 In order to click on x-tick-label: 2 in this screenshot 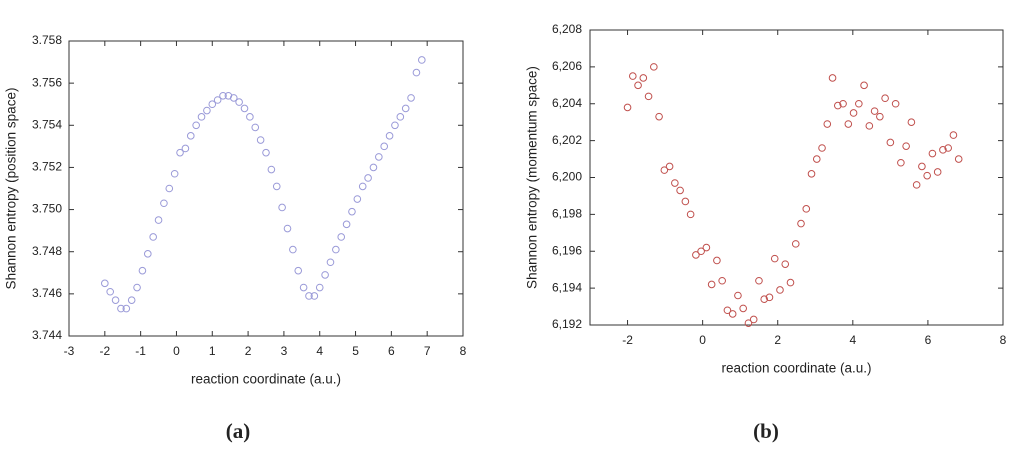, I will do `click(777, 340)`.